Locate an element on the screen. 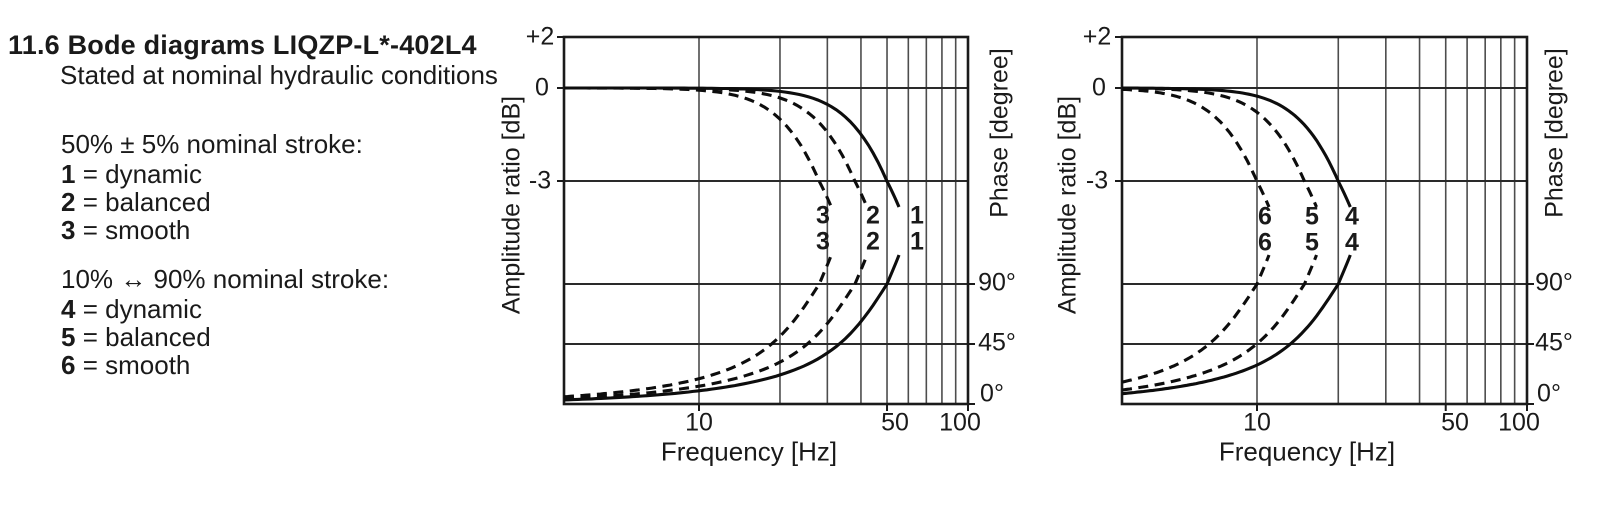 This screenshot has height=506, width=1598. section-heading: 11.6 Bode diagrams LIQZP-L*-402L4 is located at coordinates (242, 45).